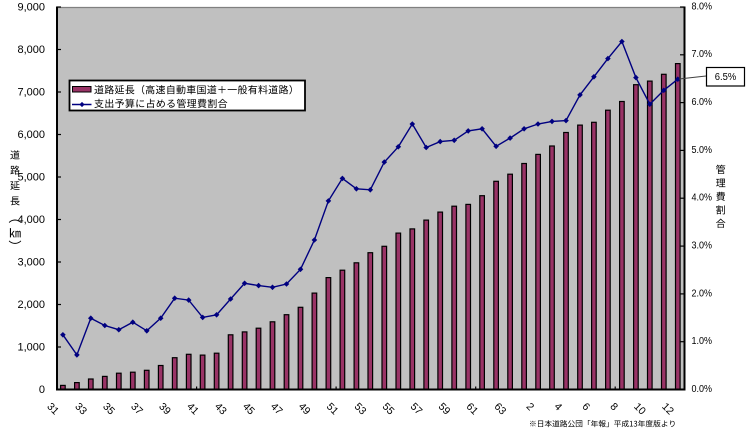 The image size is (748, 430). Describe the element at coordinates (42, 390) in the screenshot. I see `svg-text: 0` at that location.